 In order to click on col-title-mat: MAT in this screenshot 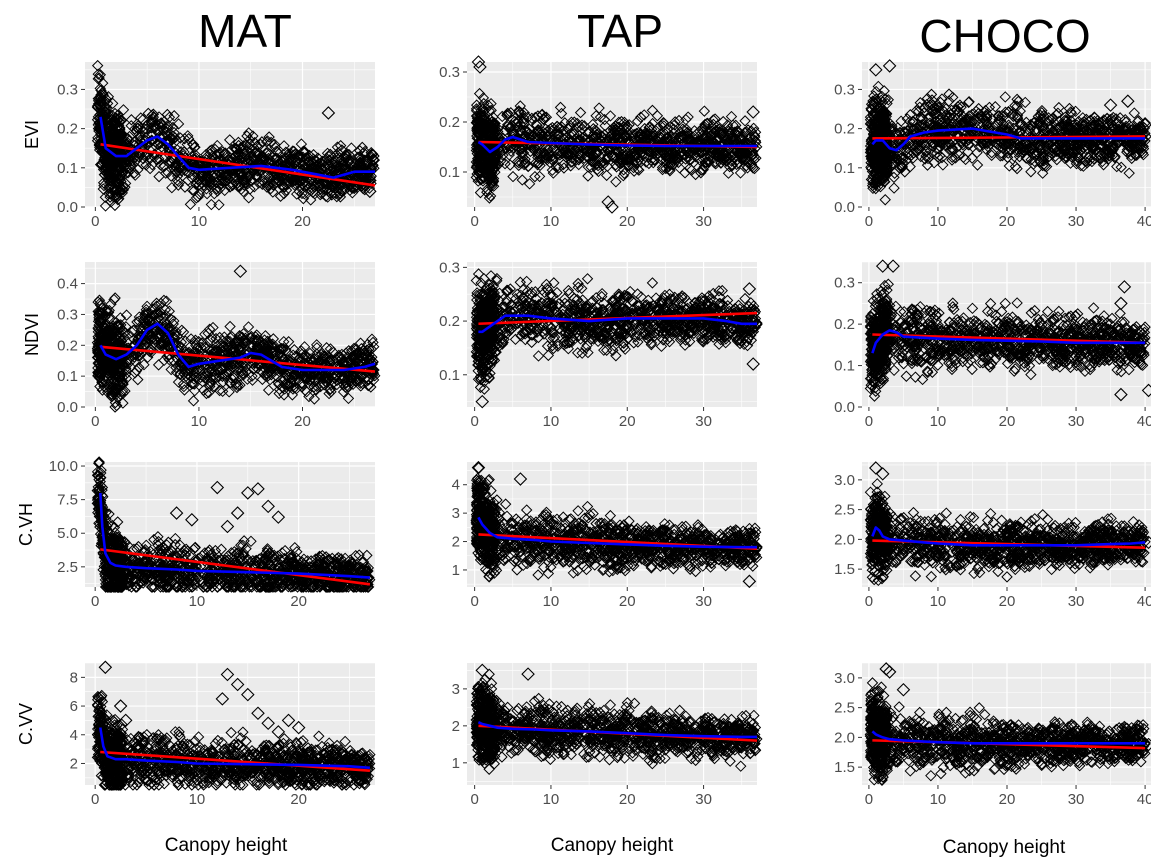, I will do `click(245, 31)`.